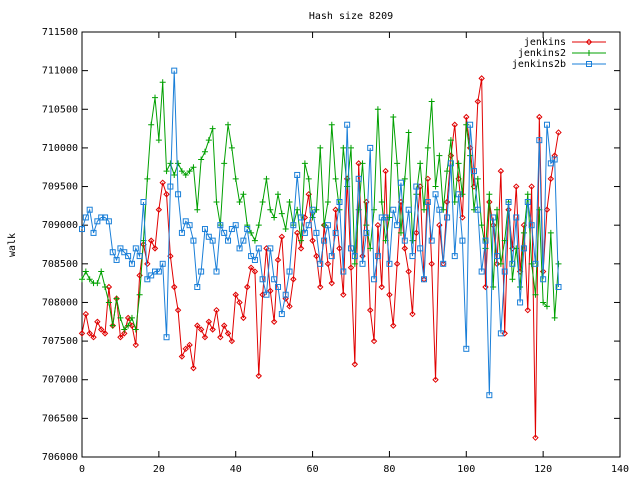 Image resolution: width=640 pixels, height=480 pixels. I want to click on chart-title: Hash size 8209, so click(351, 16).